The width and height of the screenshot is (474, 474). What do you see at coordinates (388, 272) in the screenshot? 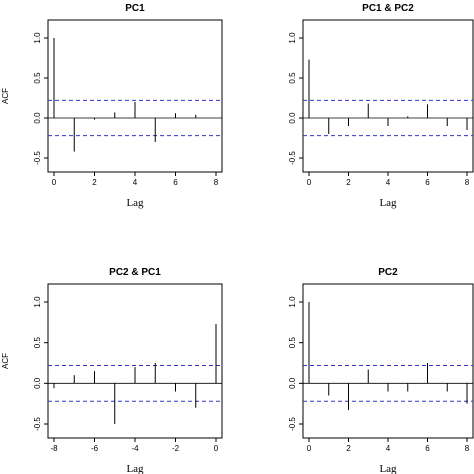
I see `chart-title: PC2` at bounding box center [388, 272].